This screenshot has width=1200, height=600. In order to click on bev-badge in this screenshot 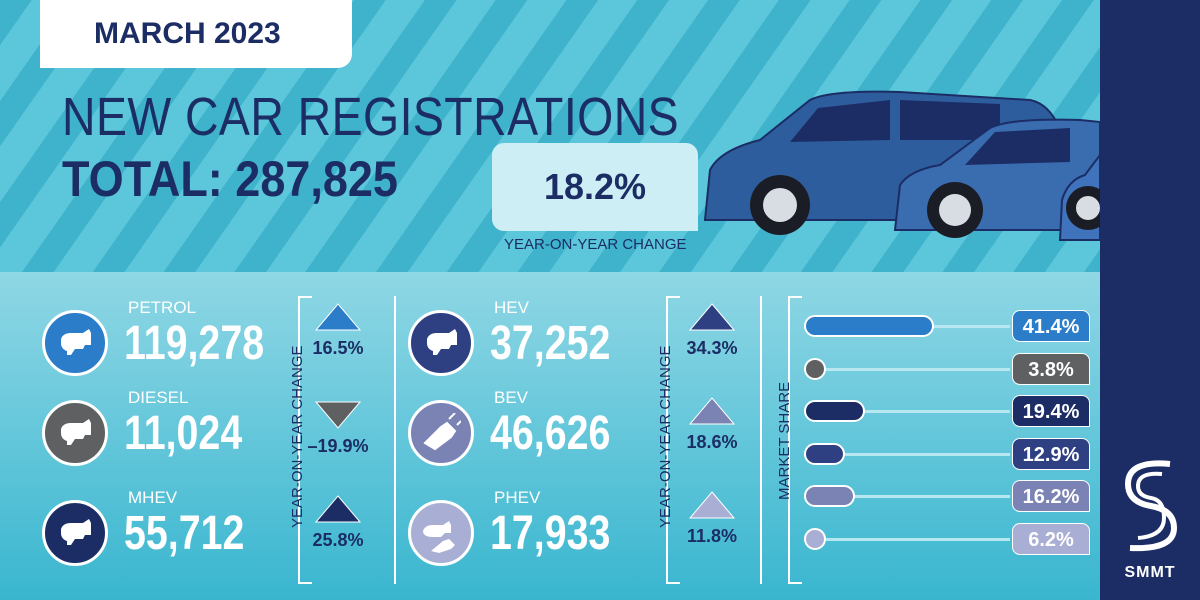, I will do `click(441, 433)`.